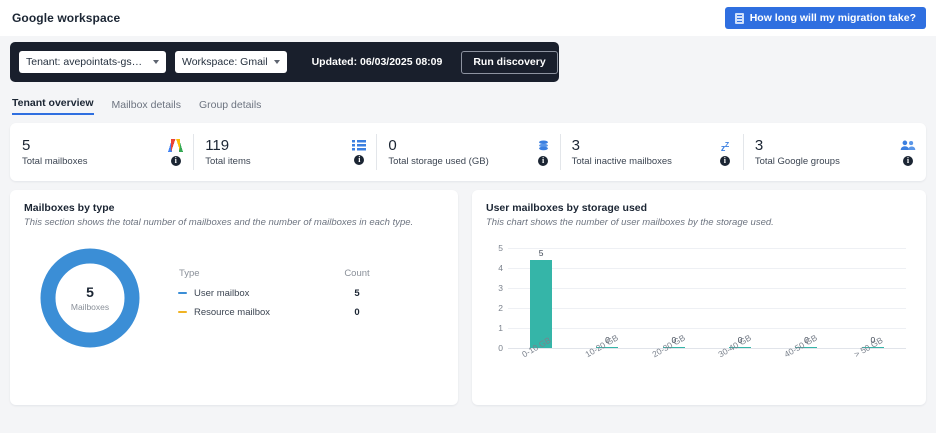  Describe the element at coordinates (281, 275) in the screenshot. I see `legend-header-row: Type Count` at that location.